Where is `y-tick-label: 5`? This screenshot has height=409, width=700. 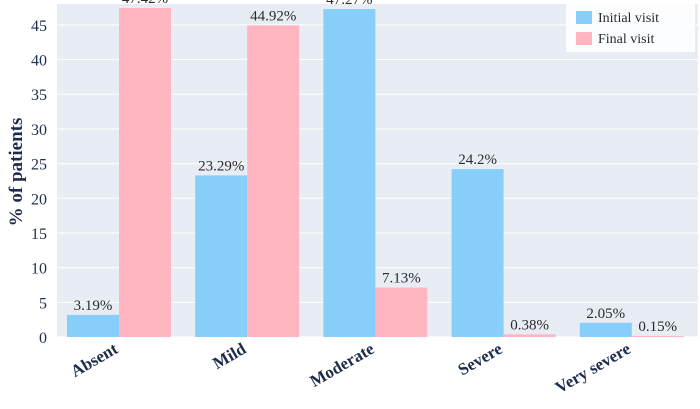
y-tick-label: 5 is located at coordinates (43, 303).